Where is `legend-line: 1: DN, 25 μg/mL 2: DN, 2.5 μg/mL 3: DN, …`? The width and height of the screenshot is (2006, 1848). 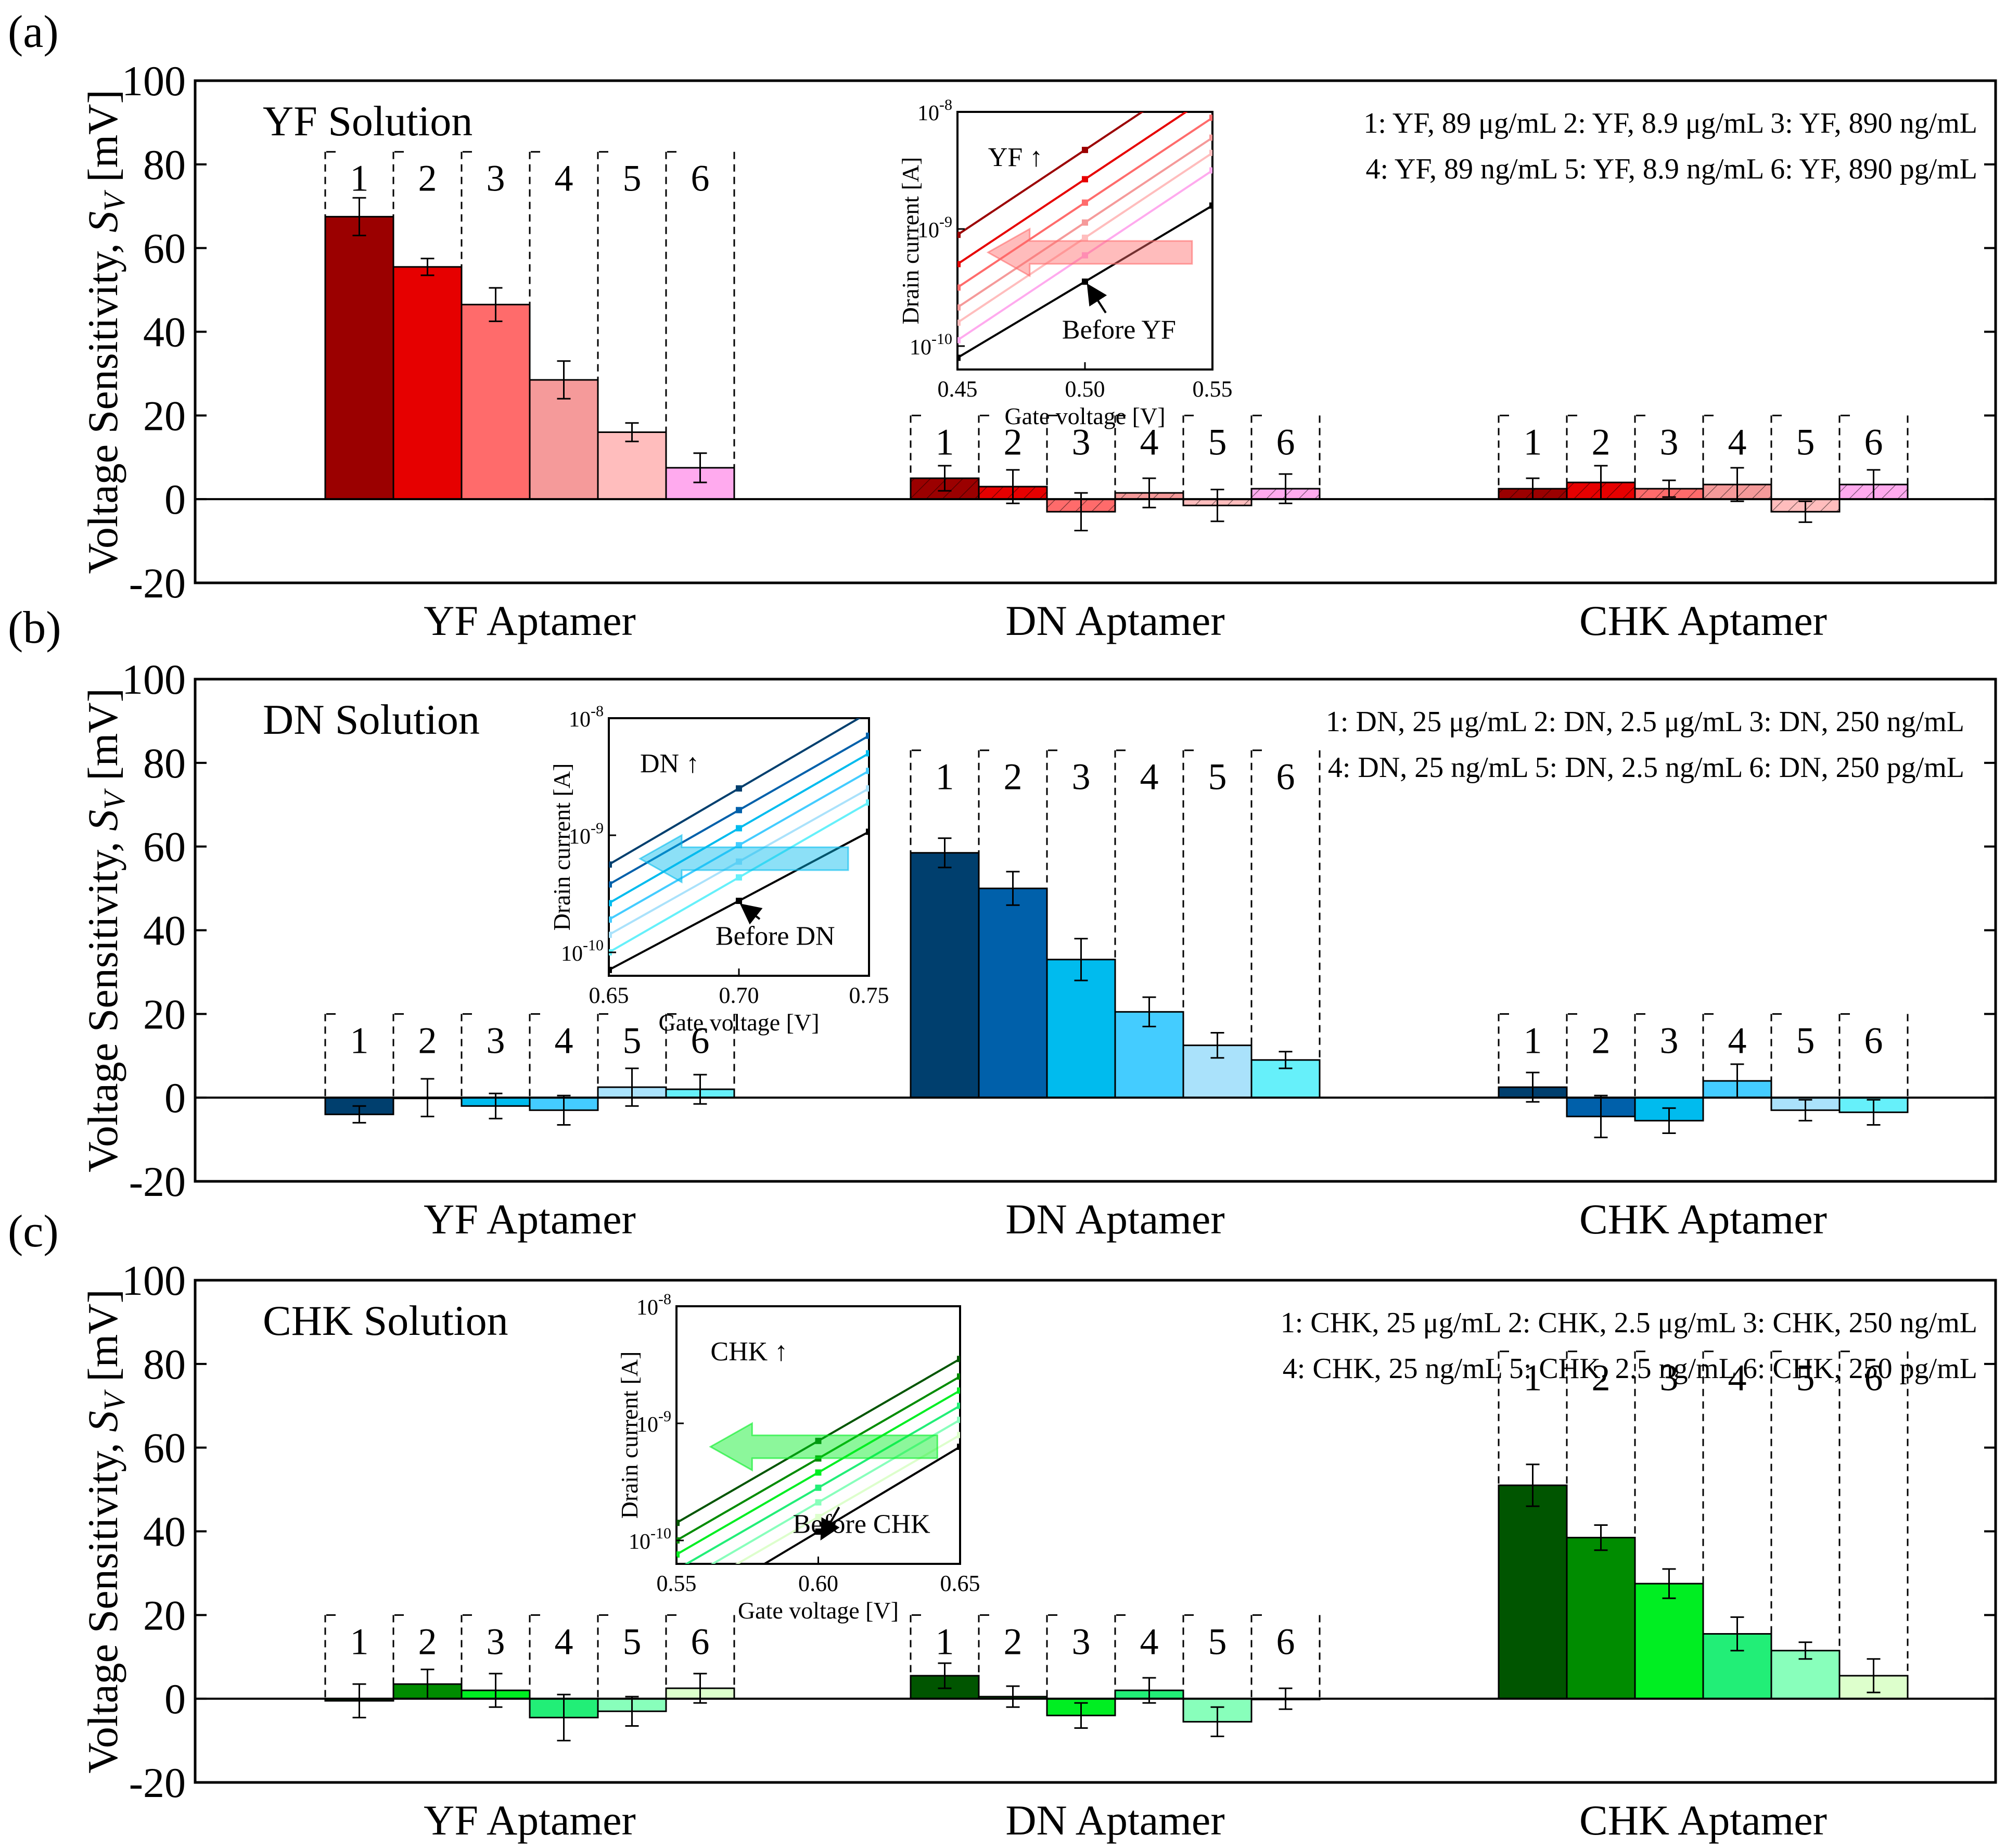
legend-line: 1: DN, 25 μg/mL 2: DN, 2.5 μg/mL 3: DN, … is located at coordinates (1645, 722).